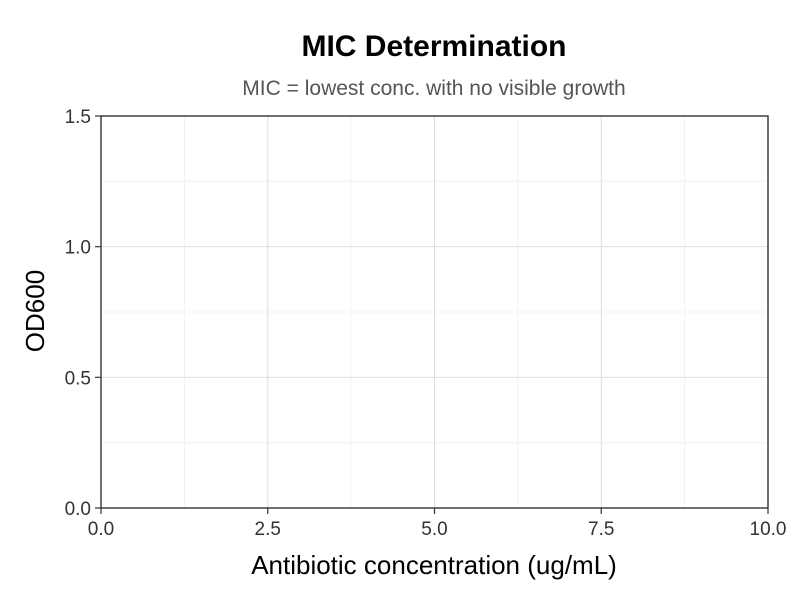 This screenshot has height=600, width=800. I want to click on x-tick-label: 5.0, so click(434, 529).